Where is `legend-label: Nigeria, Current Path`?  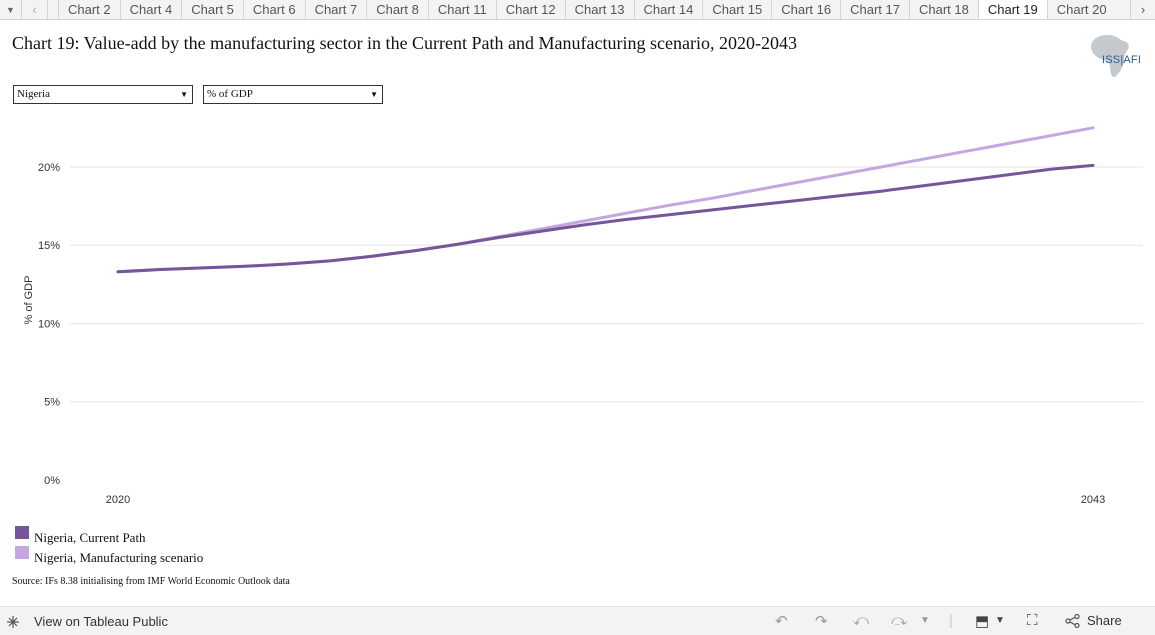
legend-label: Nigeria, Current Path is located at coordinates (90, 537).